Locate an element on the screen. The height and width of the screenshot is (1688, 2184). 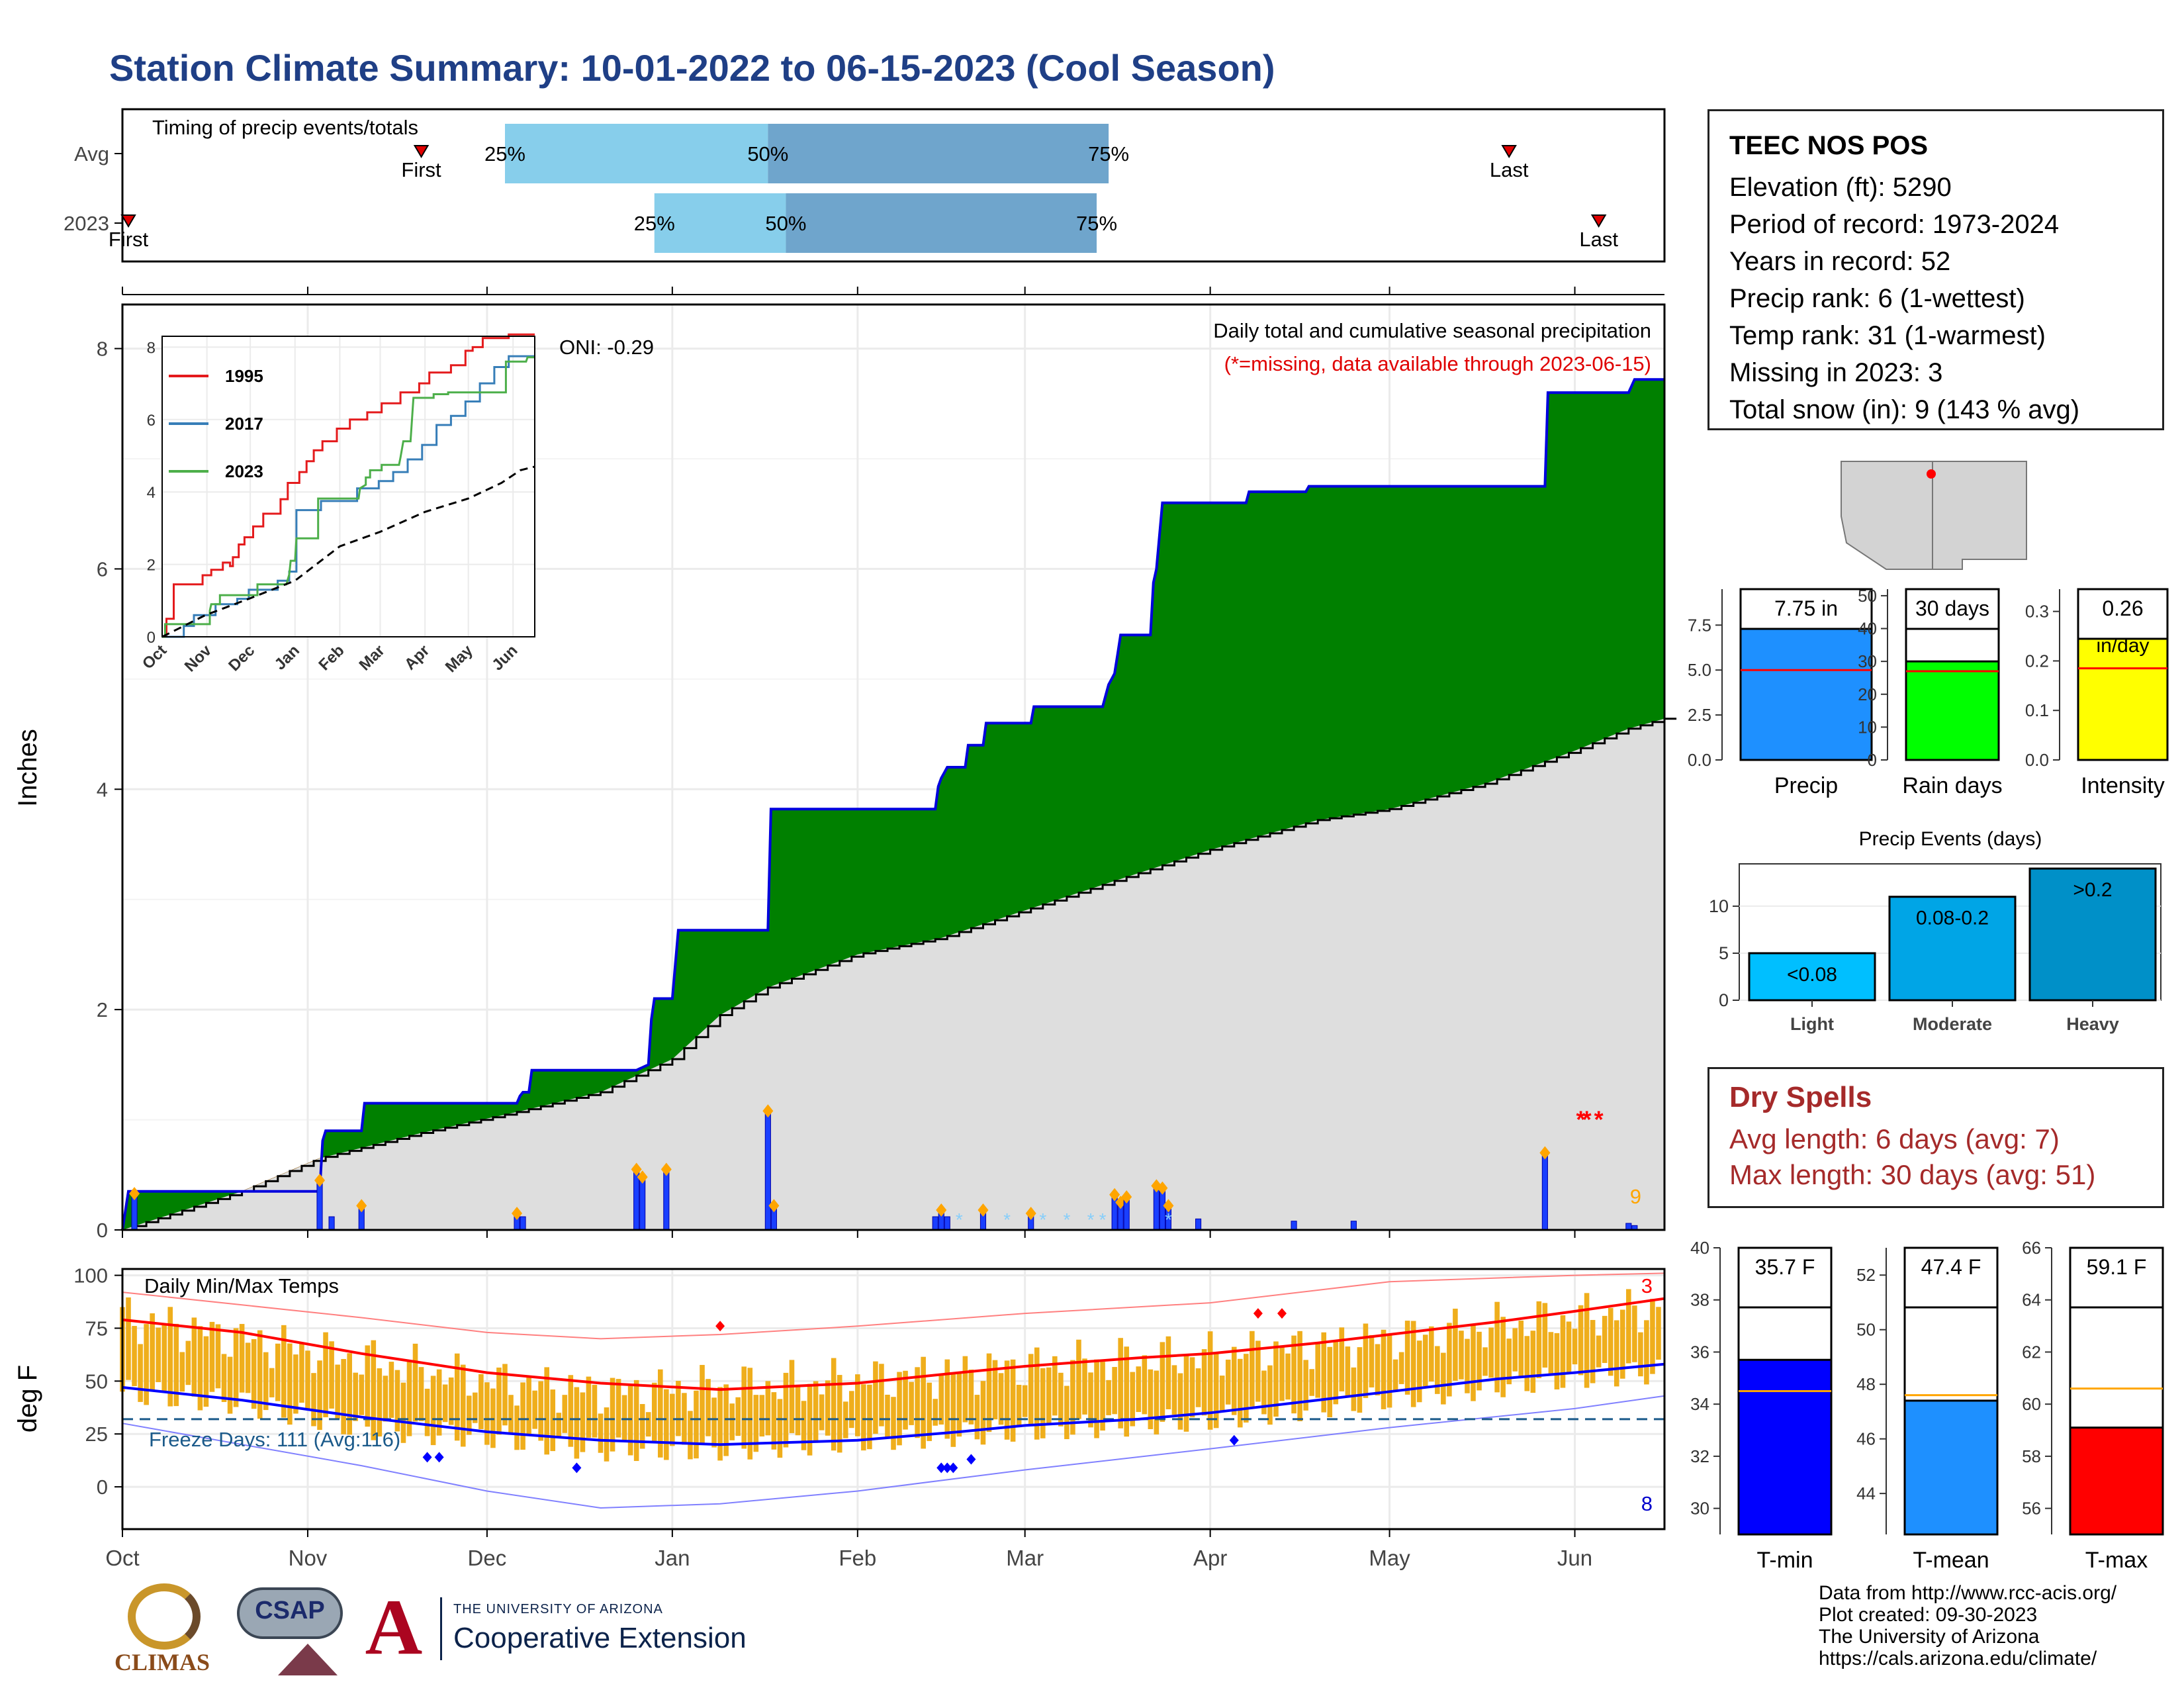
station-name: TEEC NOS POS is located at coordinates (1829, 145).